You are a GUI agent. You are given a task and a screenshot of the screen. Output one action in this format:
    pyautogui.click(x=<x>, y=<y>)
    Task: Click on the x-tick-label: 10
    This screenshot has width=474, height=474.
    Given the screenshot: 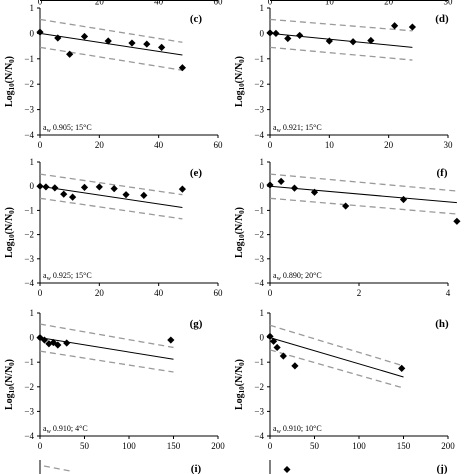 What is the action you would take?
    pyautogui.click(x=330, y=145)
    